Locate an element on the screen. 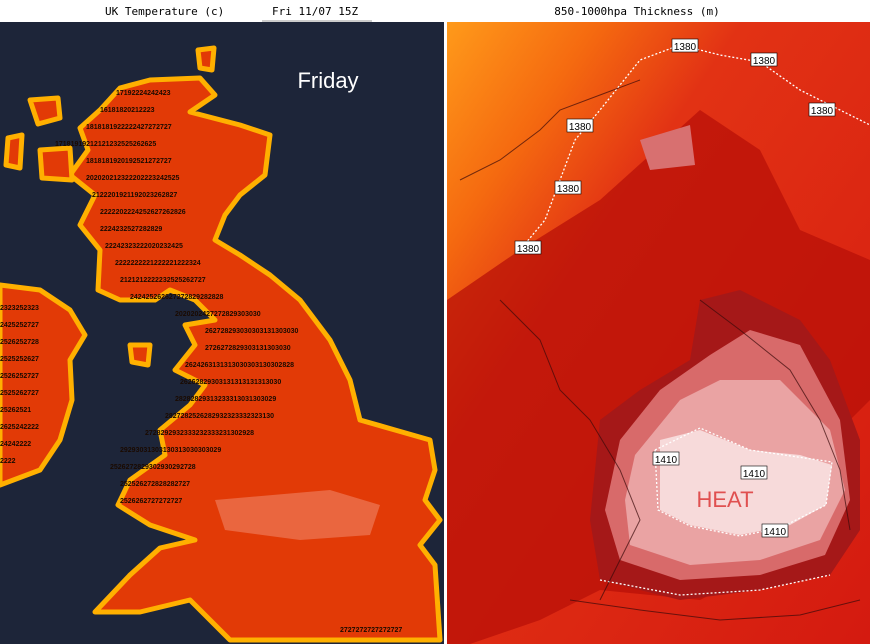 This screenshot has height=644, width=870. contour-outer is located at coordinates (715, 585).